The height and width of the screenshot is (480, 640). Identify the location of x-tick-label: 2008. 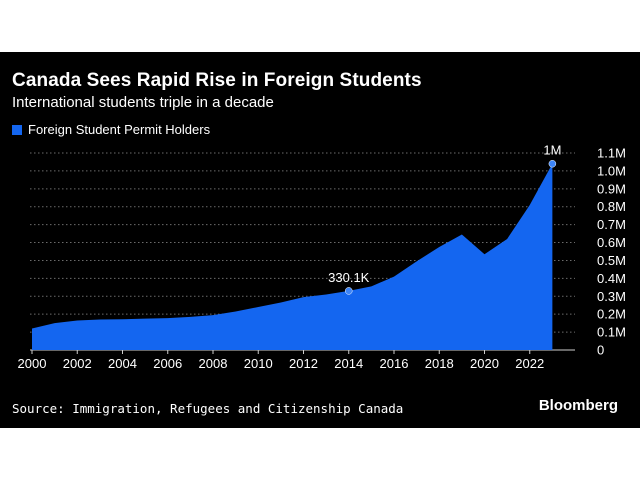
(213, 363).